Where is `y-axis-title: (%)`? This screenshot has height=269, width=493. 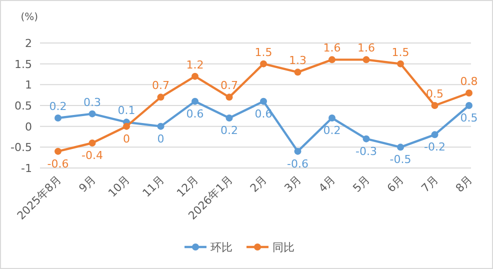 y-axis-title: (%) is located at coordinates (29, 17).